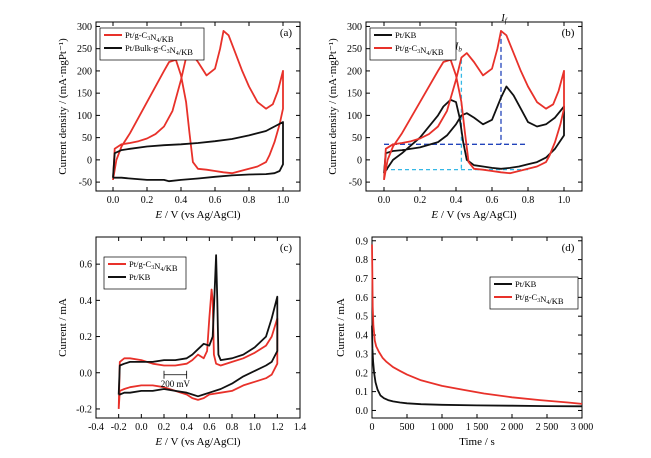  What do you see at coordinates (286, 33) in the screenshot?
I see `panel-label: (a)` at bounding box center [286, 33].